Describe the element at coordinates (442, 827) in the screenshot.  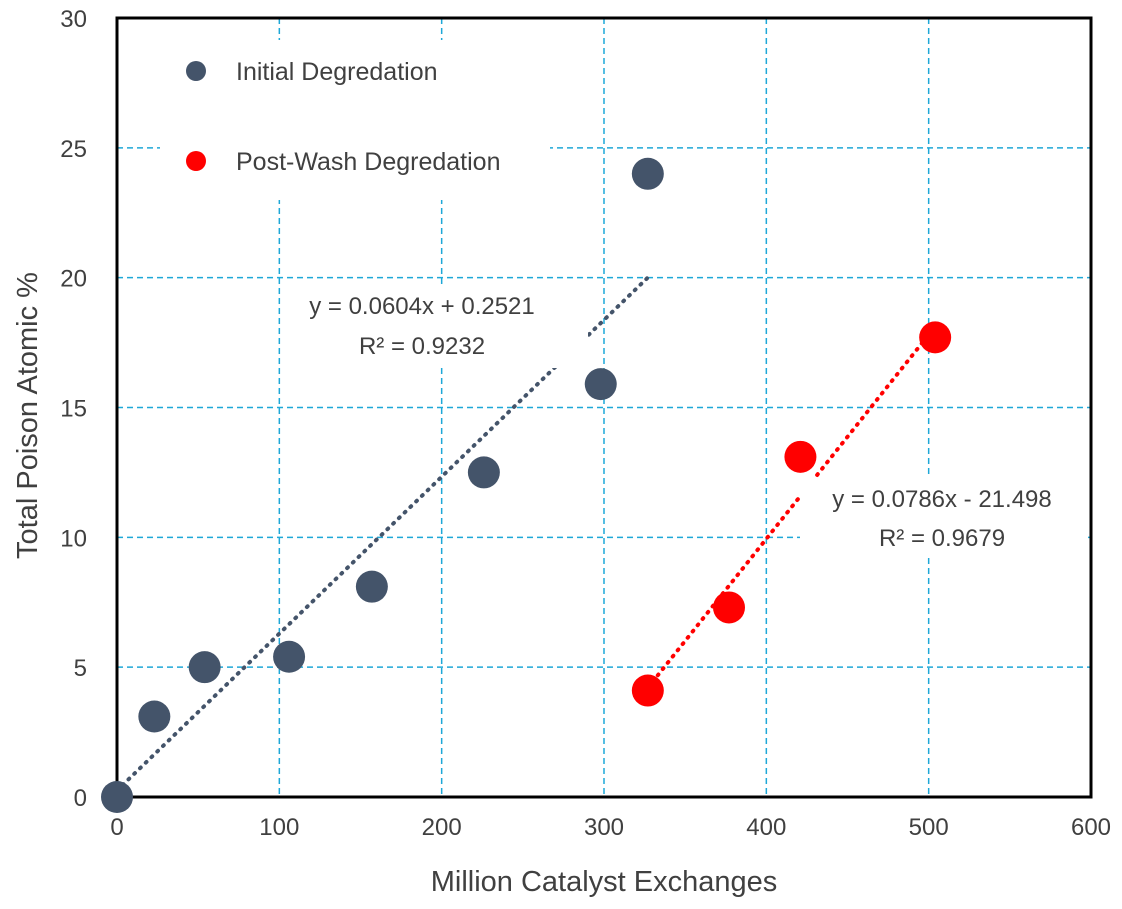
I see `x-tick-label: 200` at that location.